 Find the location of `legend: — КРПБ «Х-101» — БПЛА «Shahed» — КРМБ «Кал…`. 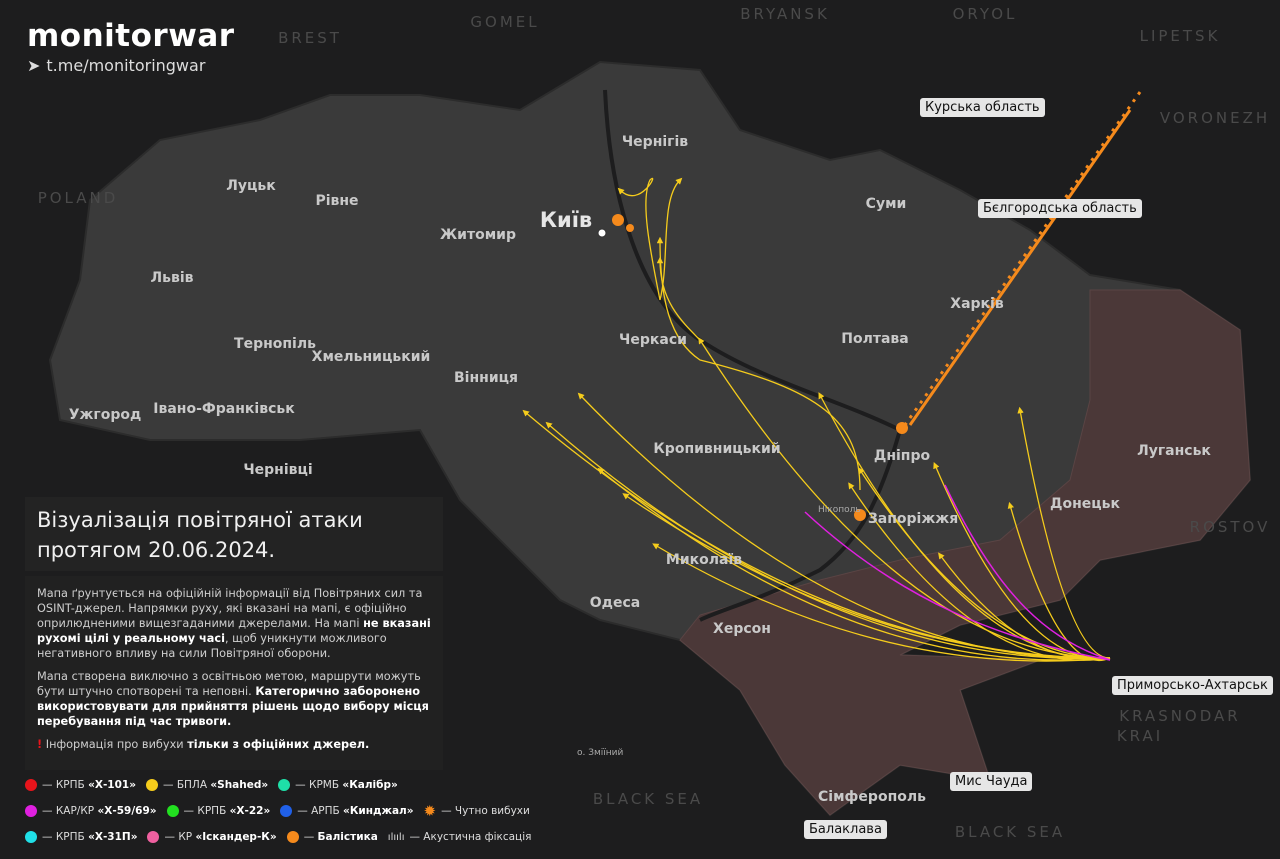

legend: — КРПБ «Х-101» — БПЛА «Shahed» — КРМБ «Кал… is located at coordinates (283, 811).